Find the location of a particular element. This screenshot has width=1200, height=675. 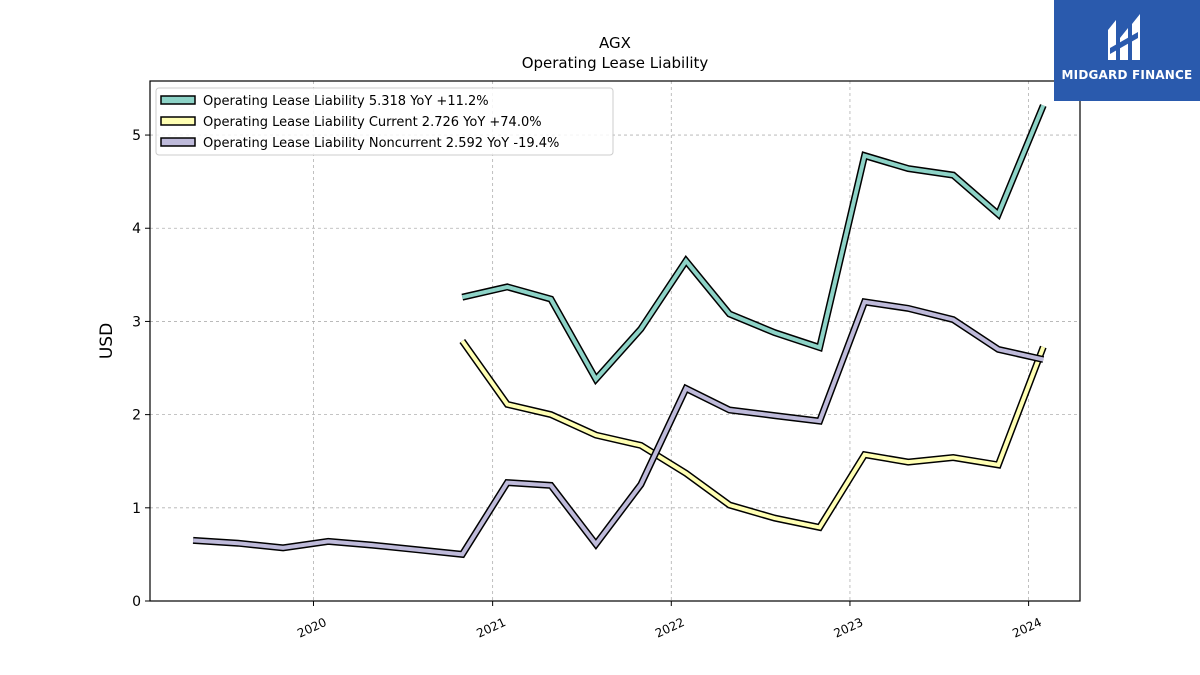

legend-box is located at coordinates (384, 121).